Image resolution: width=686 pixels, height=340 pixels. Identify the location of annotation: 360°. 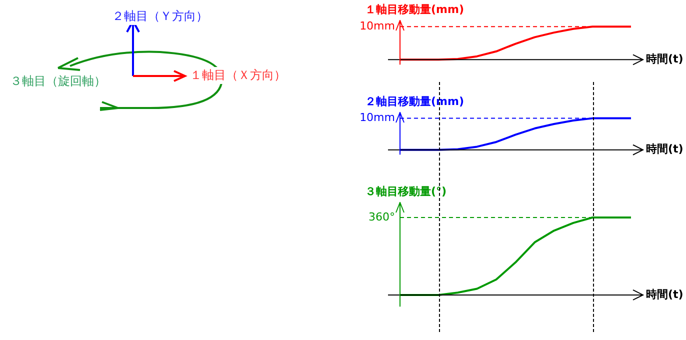
(381, 217).